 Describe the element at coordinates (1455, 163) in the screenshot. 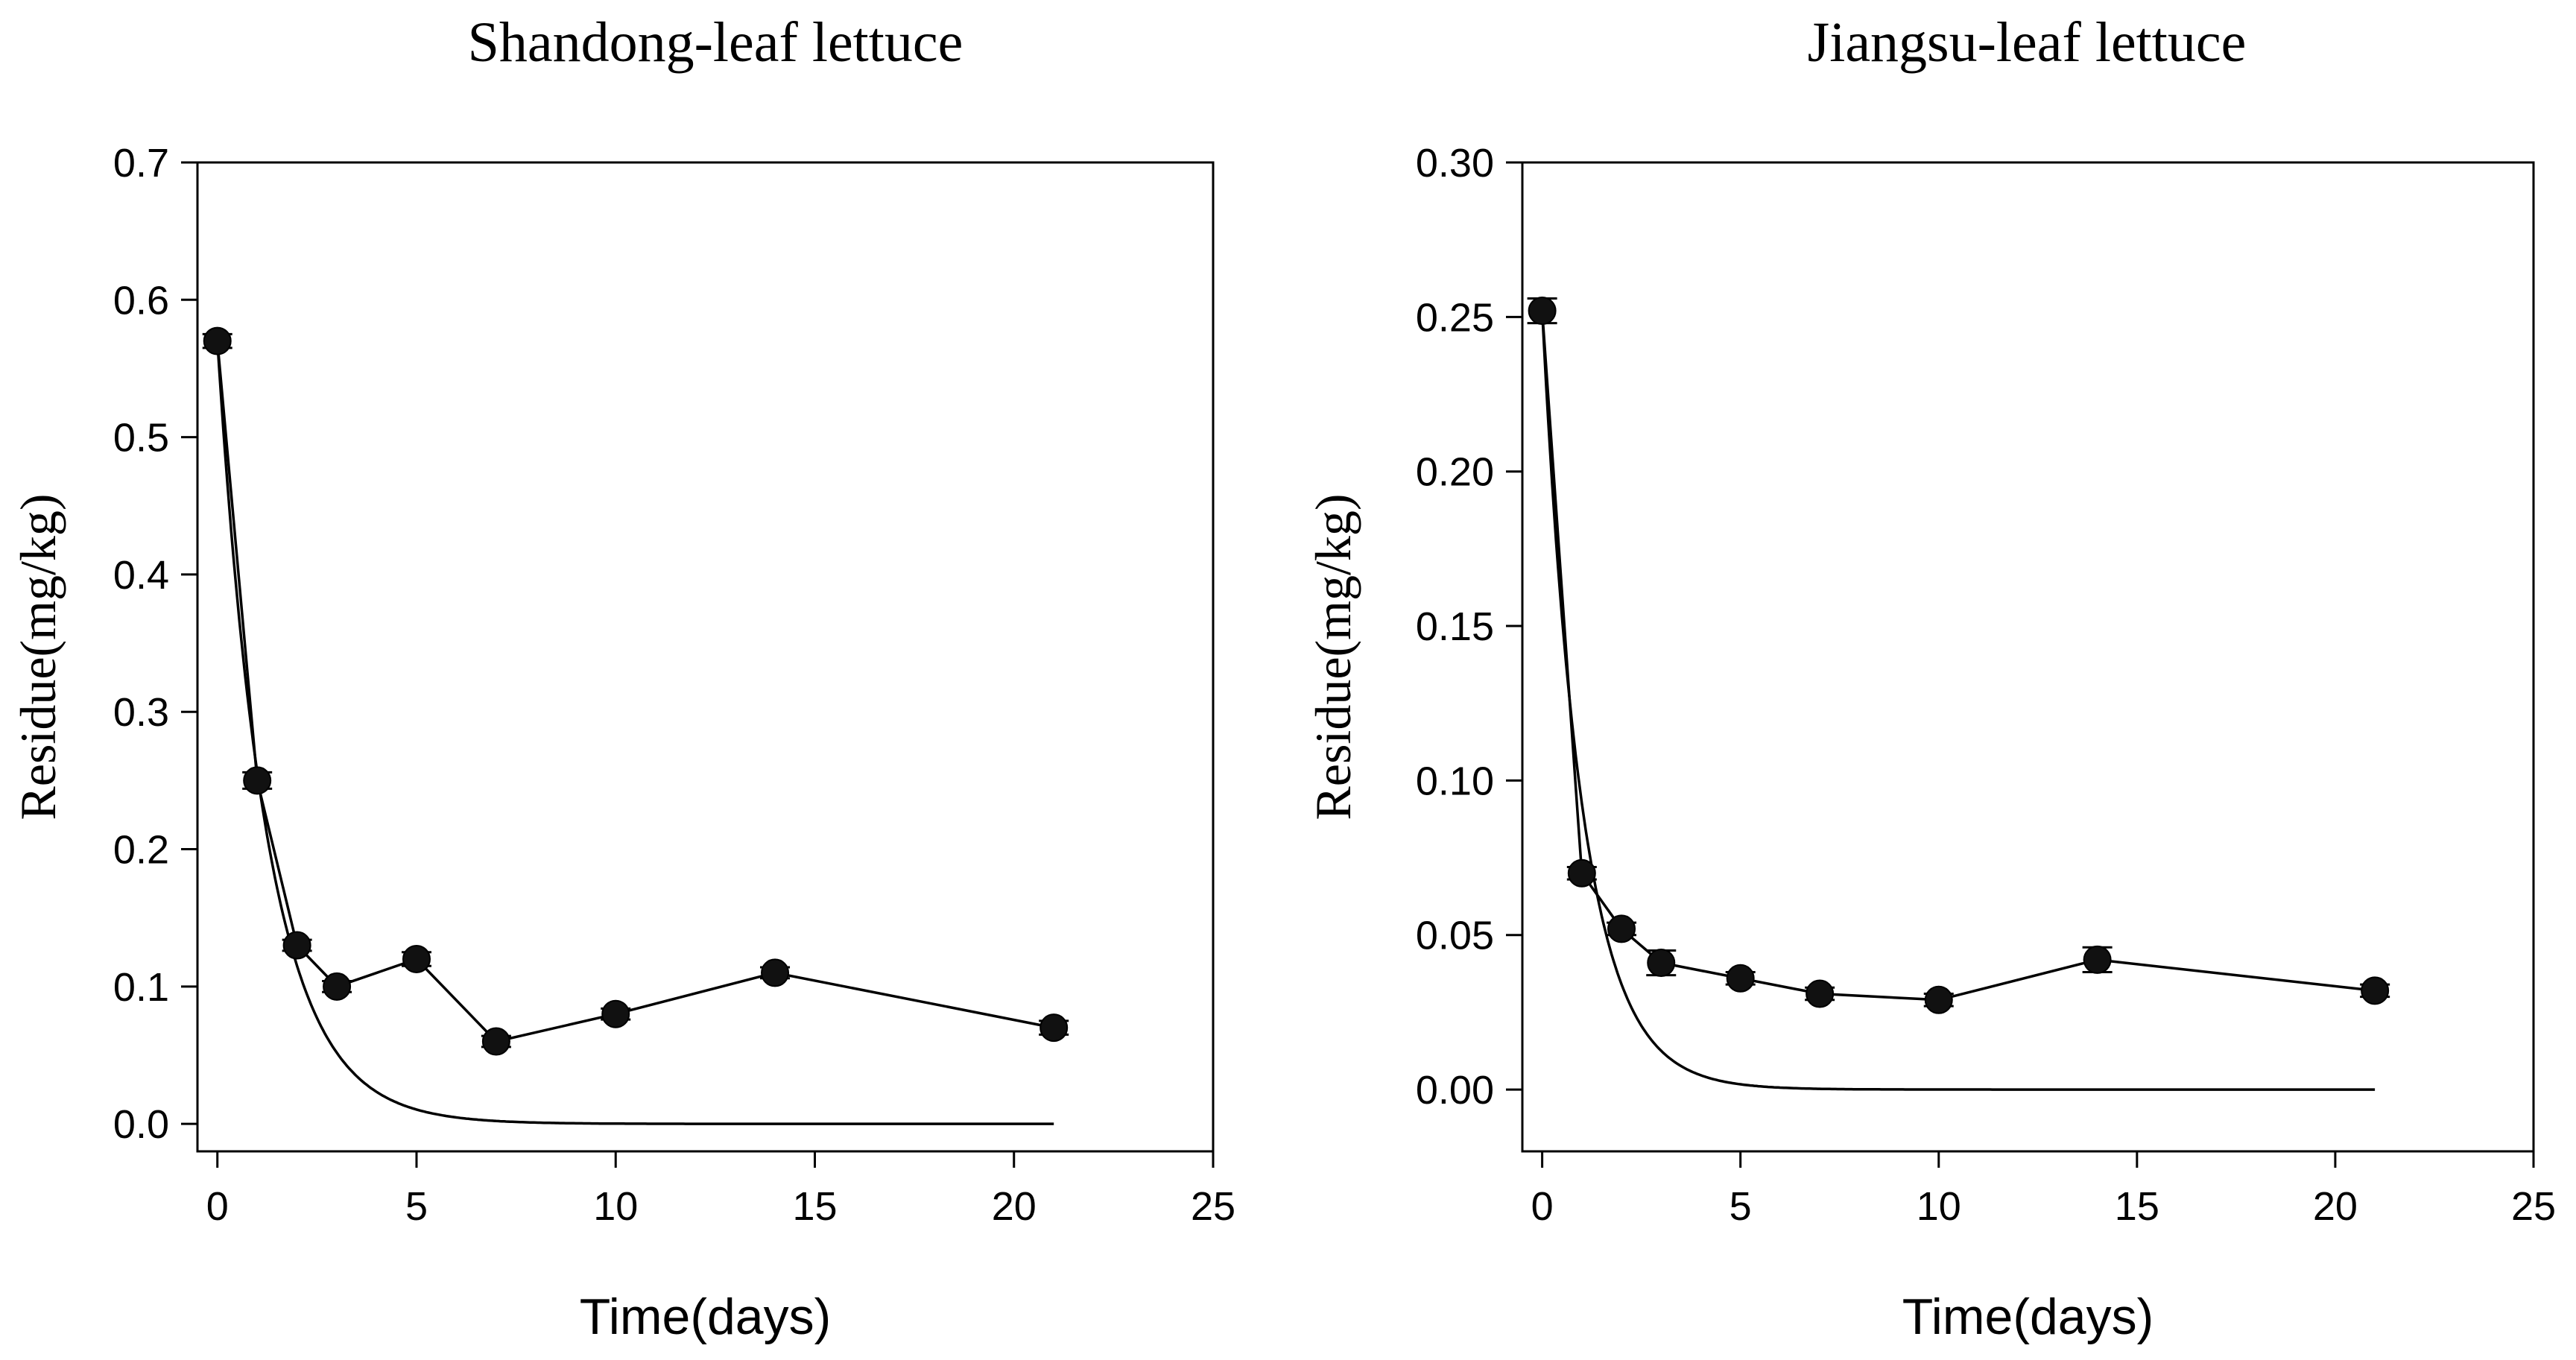

I see `y-tick-label: 0.30` at that location.